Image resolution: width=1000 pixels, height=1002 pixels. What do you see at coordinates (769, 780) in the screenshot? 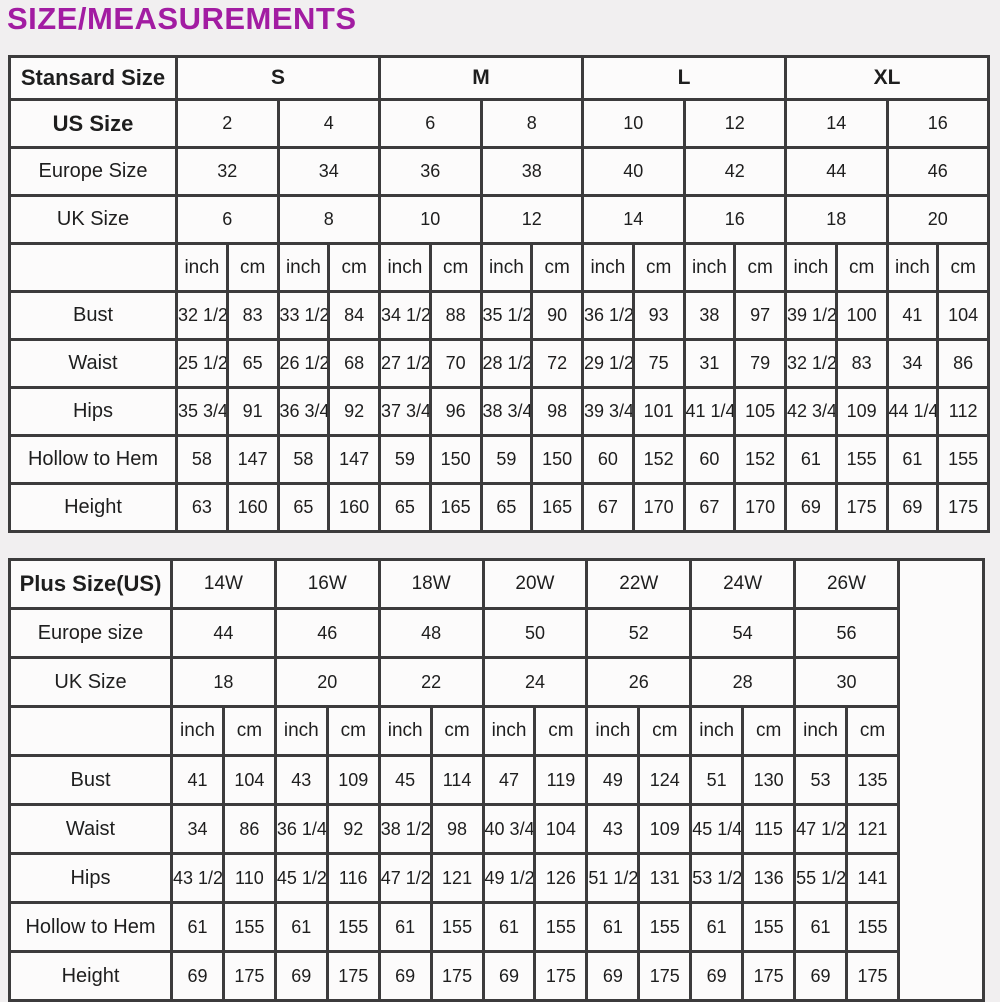
I see `measurement-value: 130` at bounding box center [769, 780].